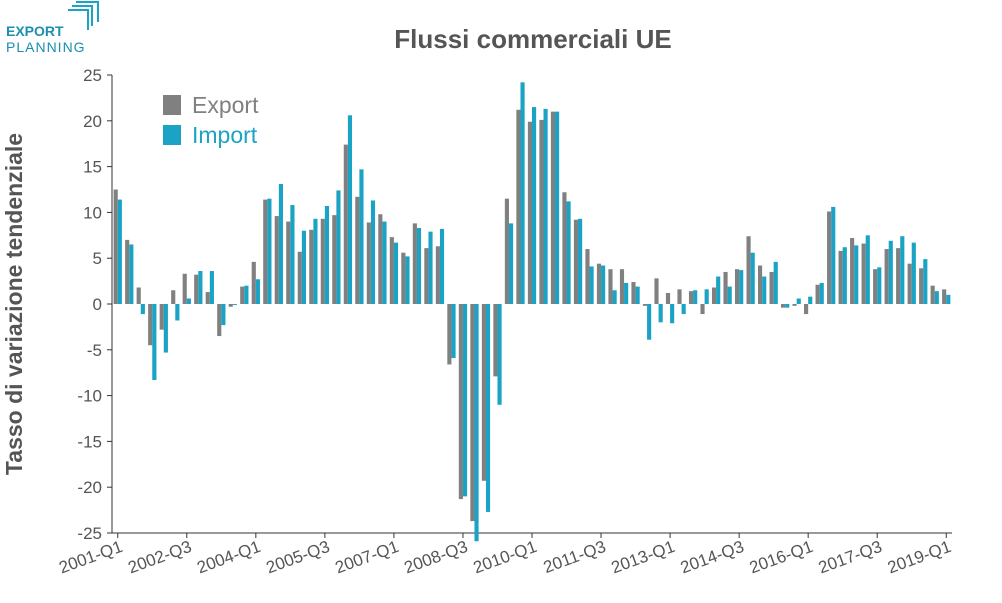 This screenshot has height=603, width=1002. What do you see at coordinates (89, 533) in the screenshot?
I see `y-tick-label: -25` at bounding box center [89, 533].